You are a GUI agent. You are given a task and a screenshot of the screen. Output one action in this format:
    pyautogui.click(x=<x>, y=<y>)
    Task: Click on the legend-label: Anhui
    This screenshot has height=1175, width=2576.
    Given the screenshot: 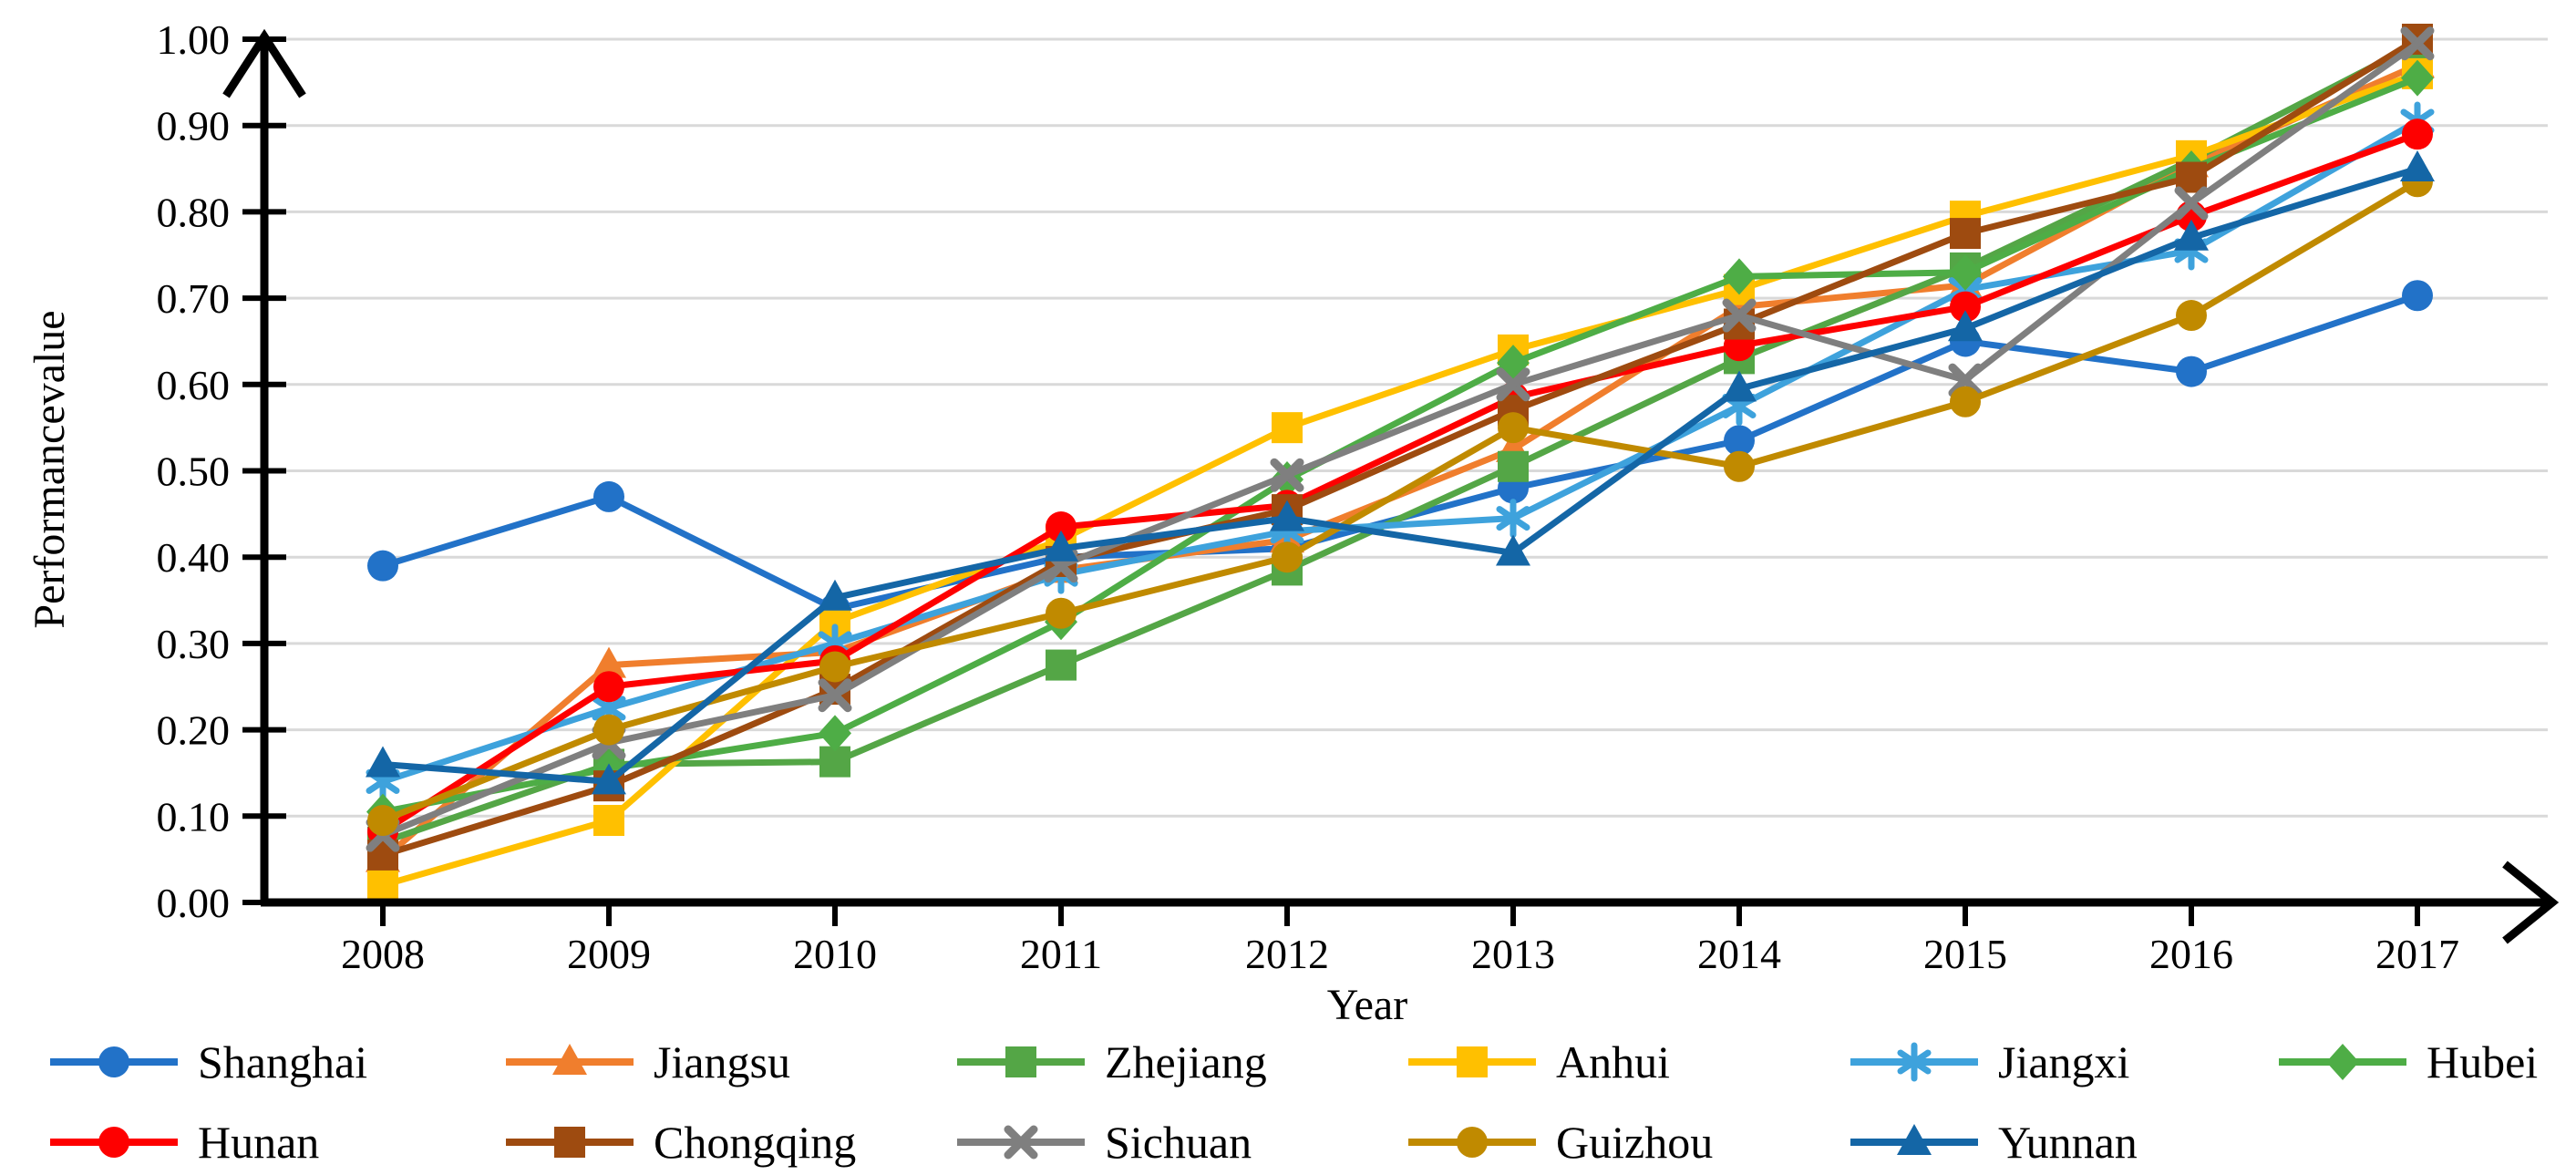 What is the action you would take?
    pyautogui.click(x=1613, y=1061)
    